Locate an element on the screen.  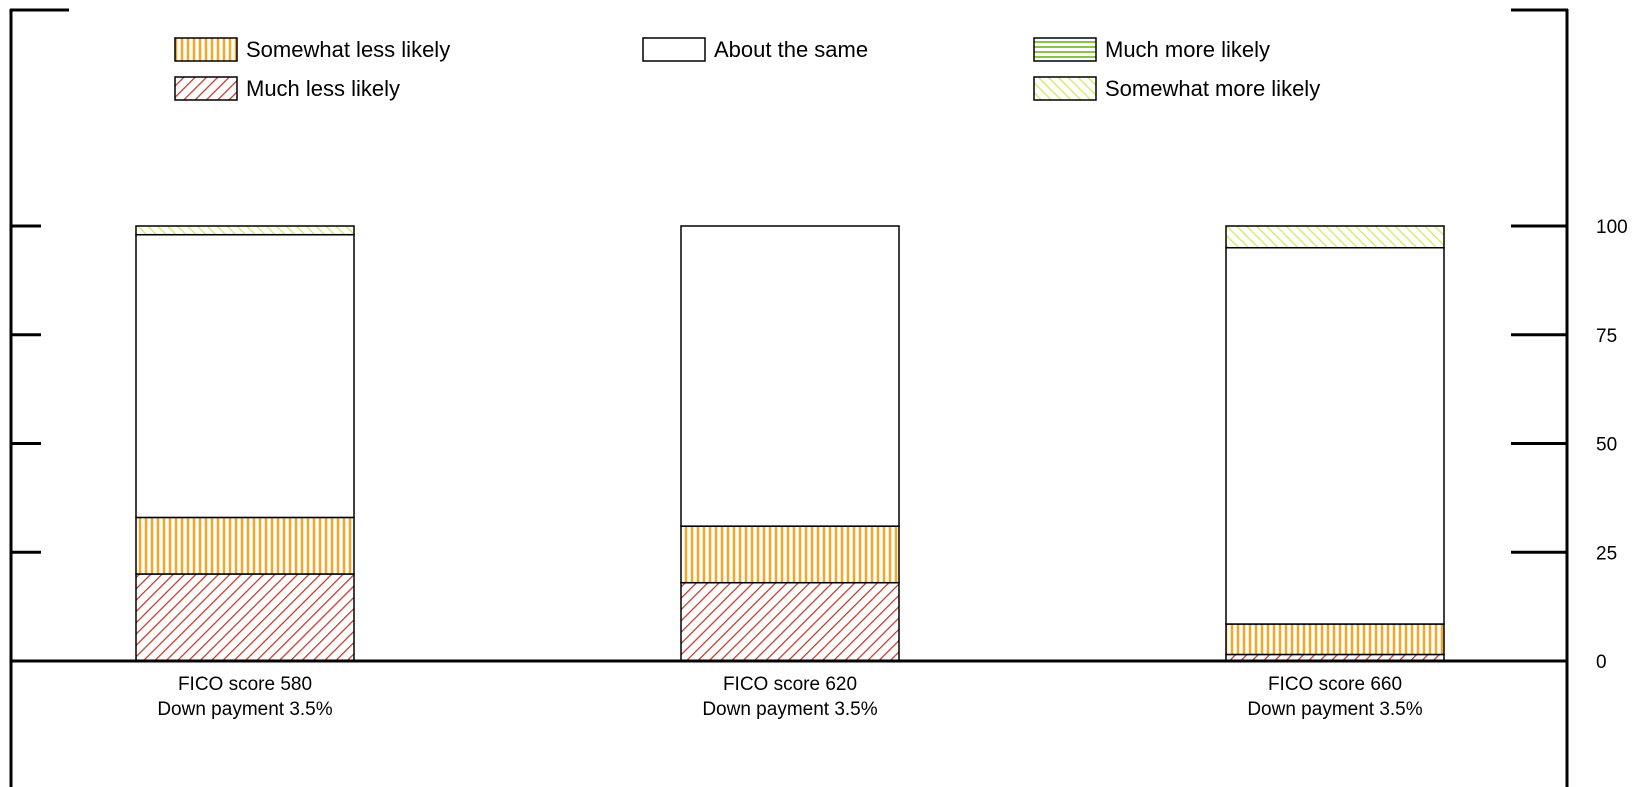
y-tick-label-0: 0 is located at coordinates (1601, 662).